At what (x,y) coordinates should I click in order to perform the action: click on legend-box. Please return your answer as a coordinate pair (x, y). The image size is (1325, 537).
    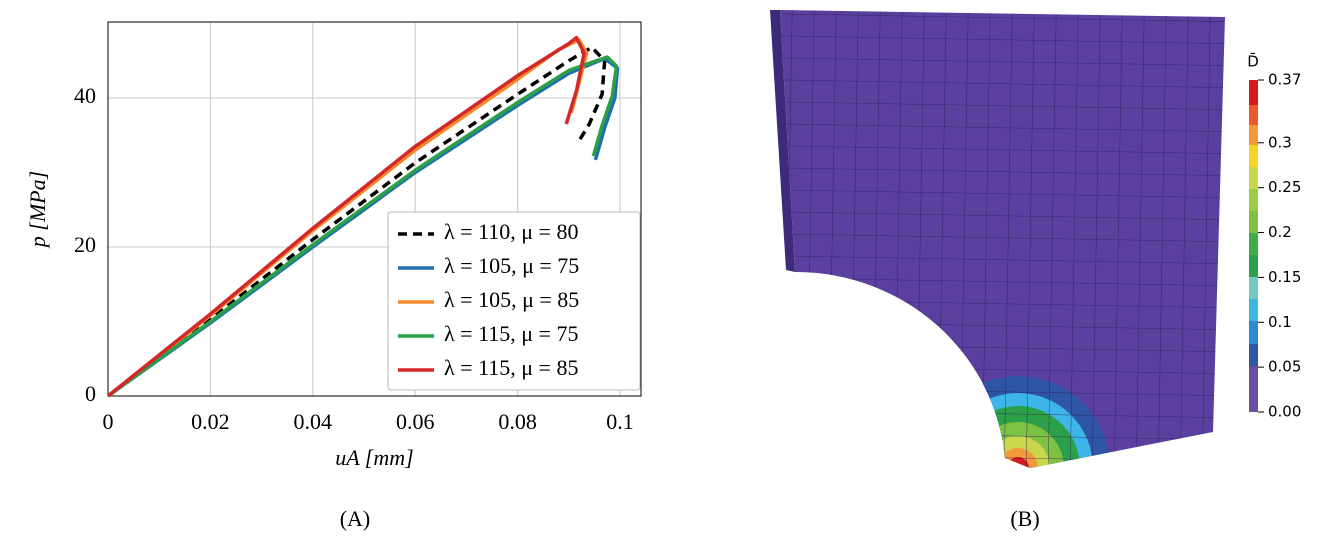
    Looking at the image, I should click on (514, 301).